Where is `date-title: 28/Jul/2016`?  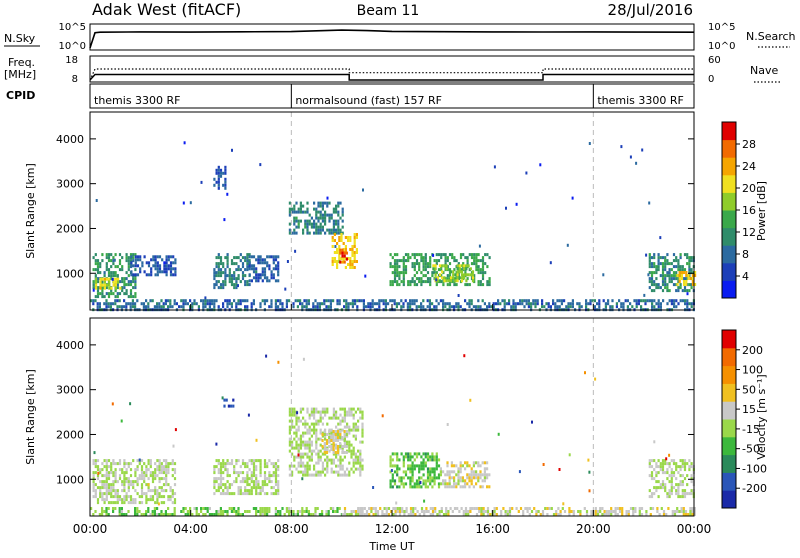
date-title: 28/Jul/2016 is located at coordinates (650, 10).